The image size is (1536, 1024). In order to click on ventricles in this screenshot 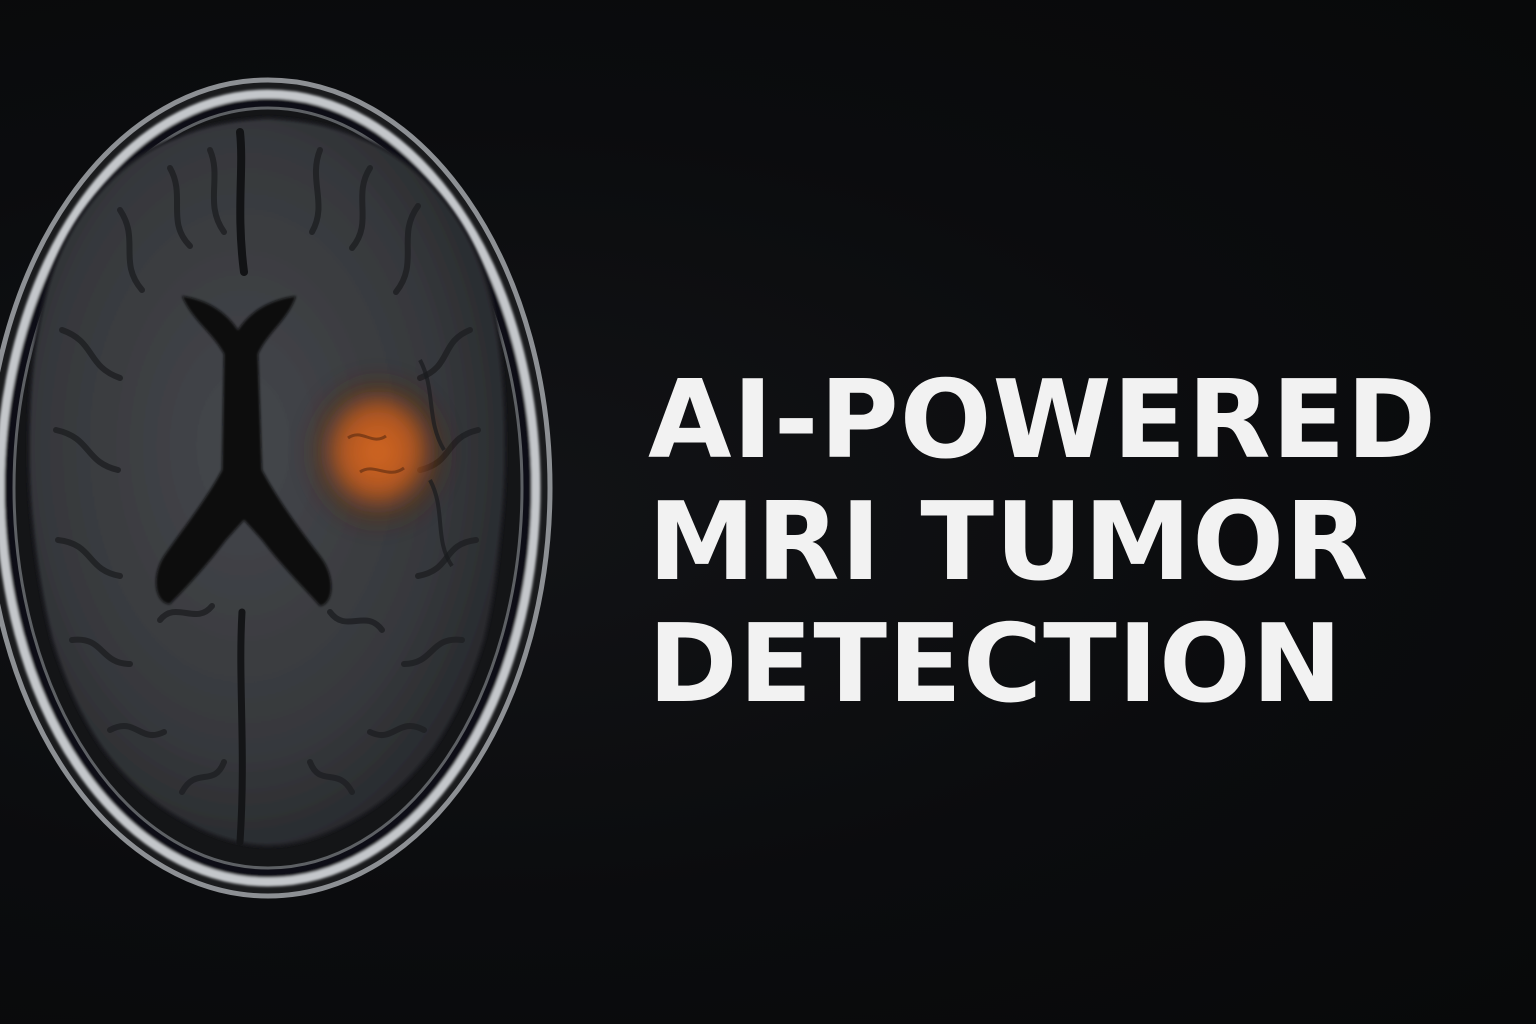, I will do `click(244, 451)`.